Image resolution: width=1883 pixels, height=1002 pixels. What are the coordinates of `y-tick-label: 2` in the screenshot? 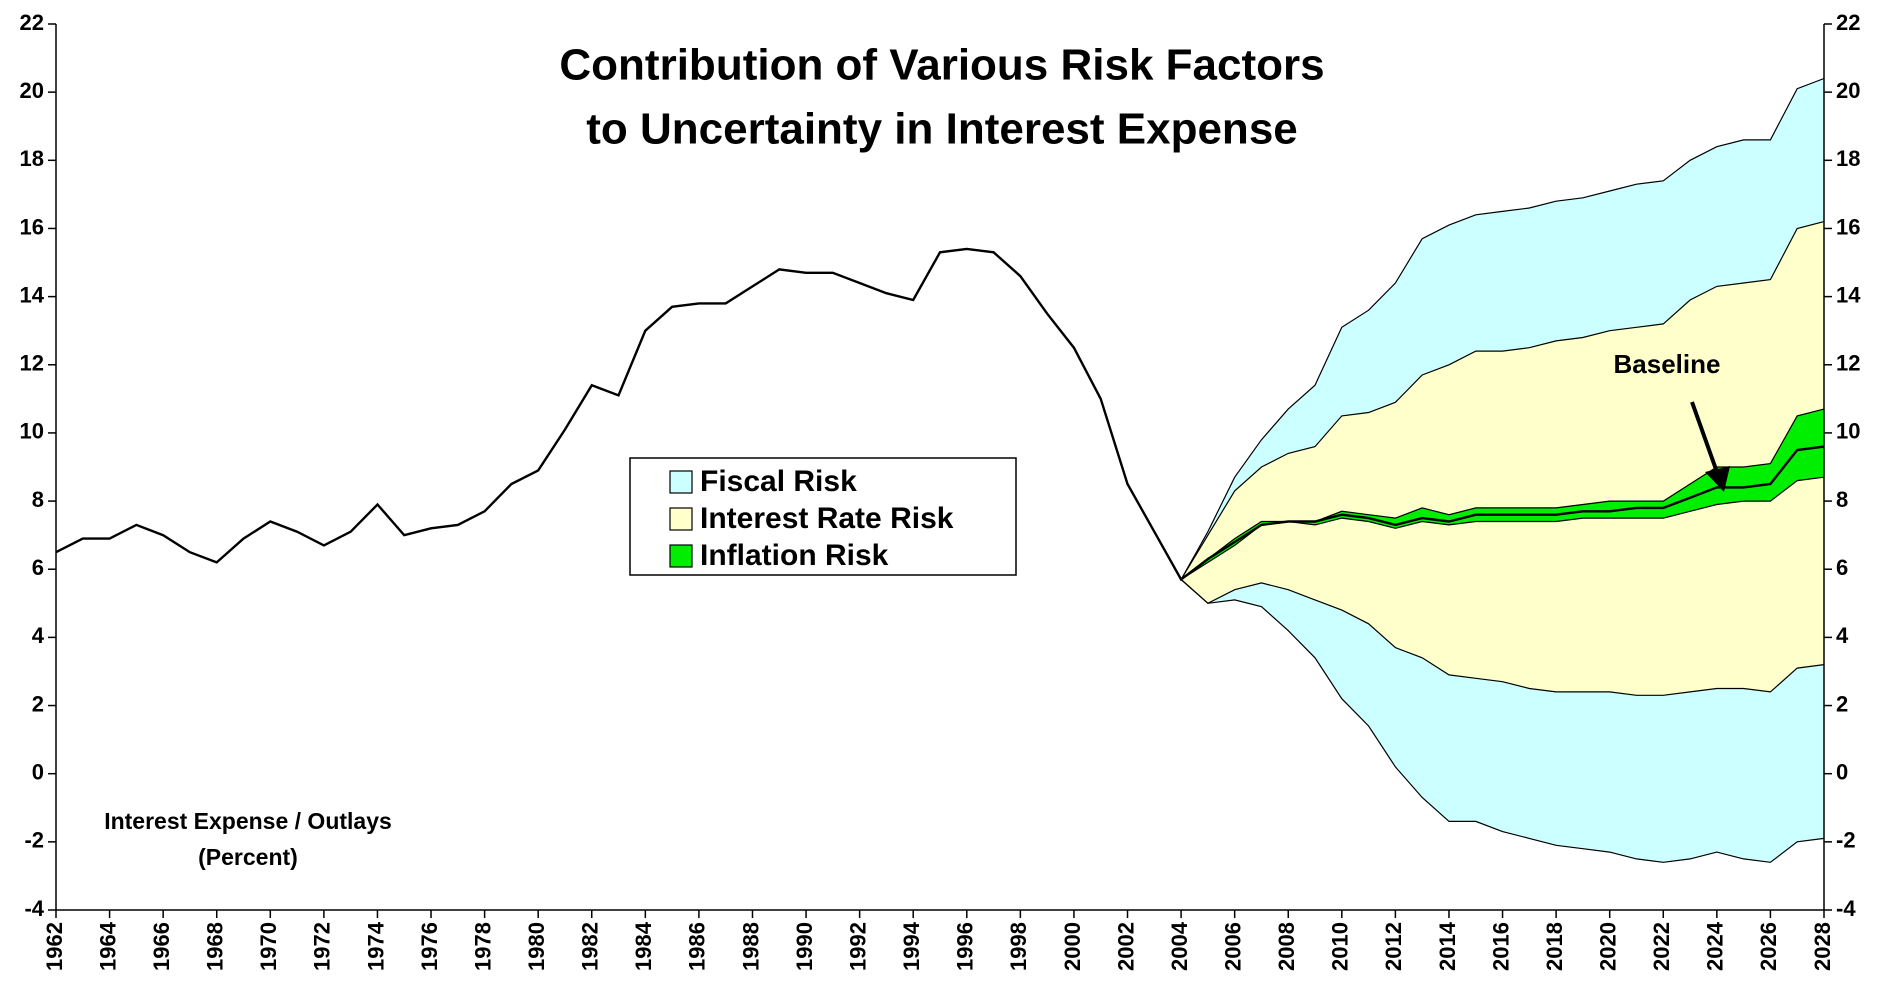 It's located at (38, 703).